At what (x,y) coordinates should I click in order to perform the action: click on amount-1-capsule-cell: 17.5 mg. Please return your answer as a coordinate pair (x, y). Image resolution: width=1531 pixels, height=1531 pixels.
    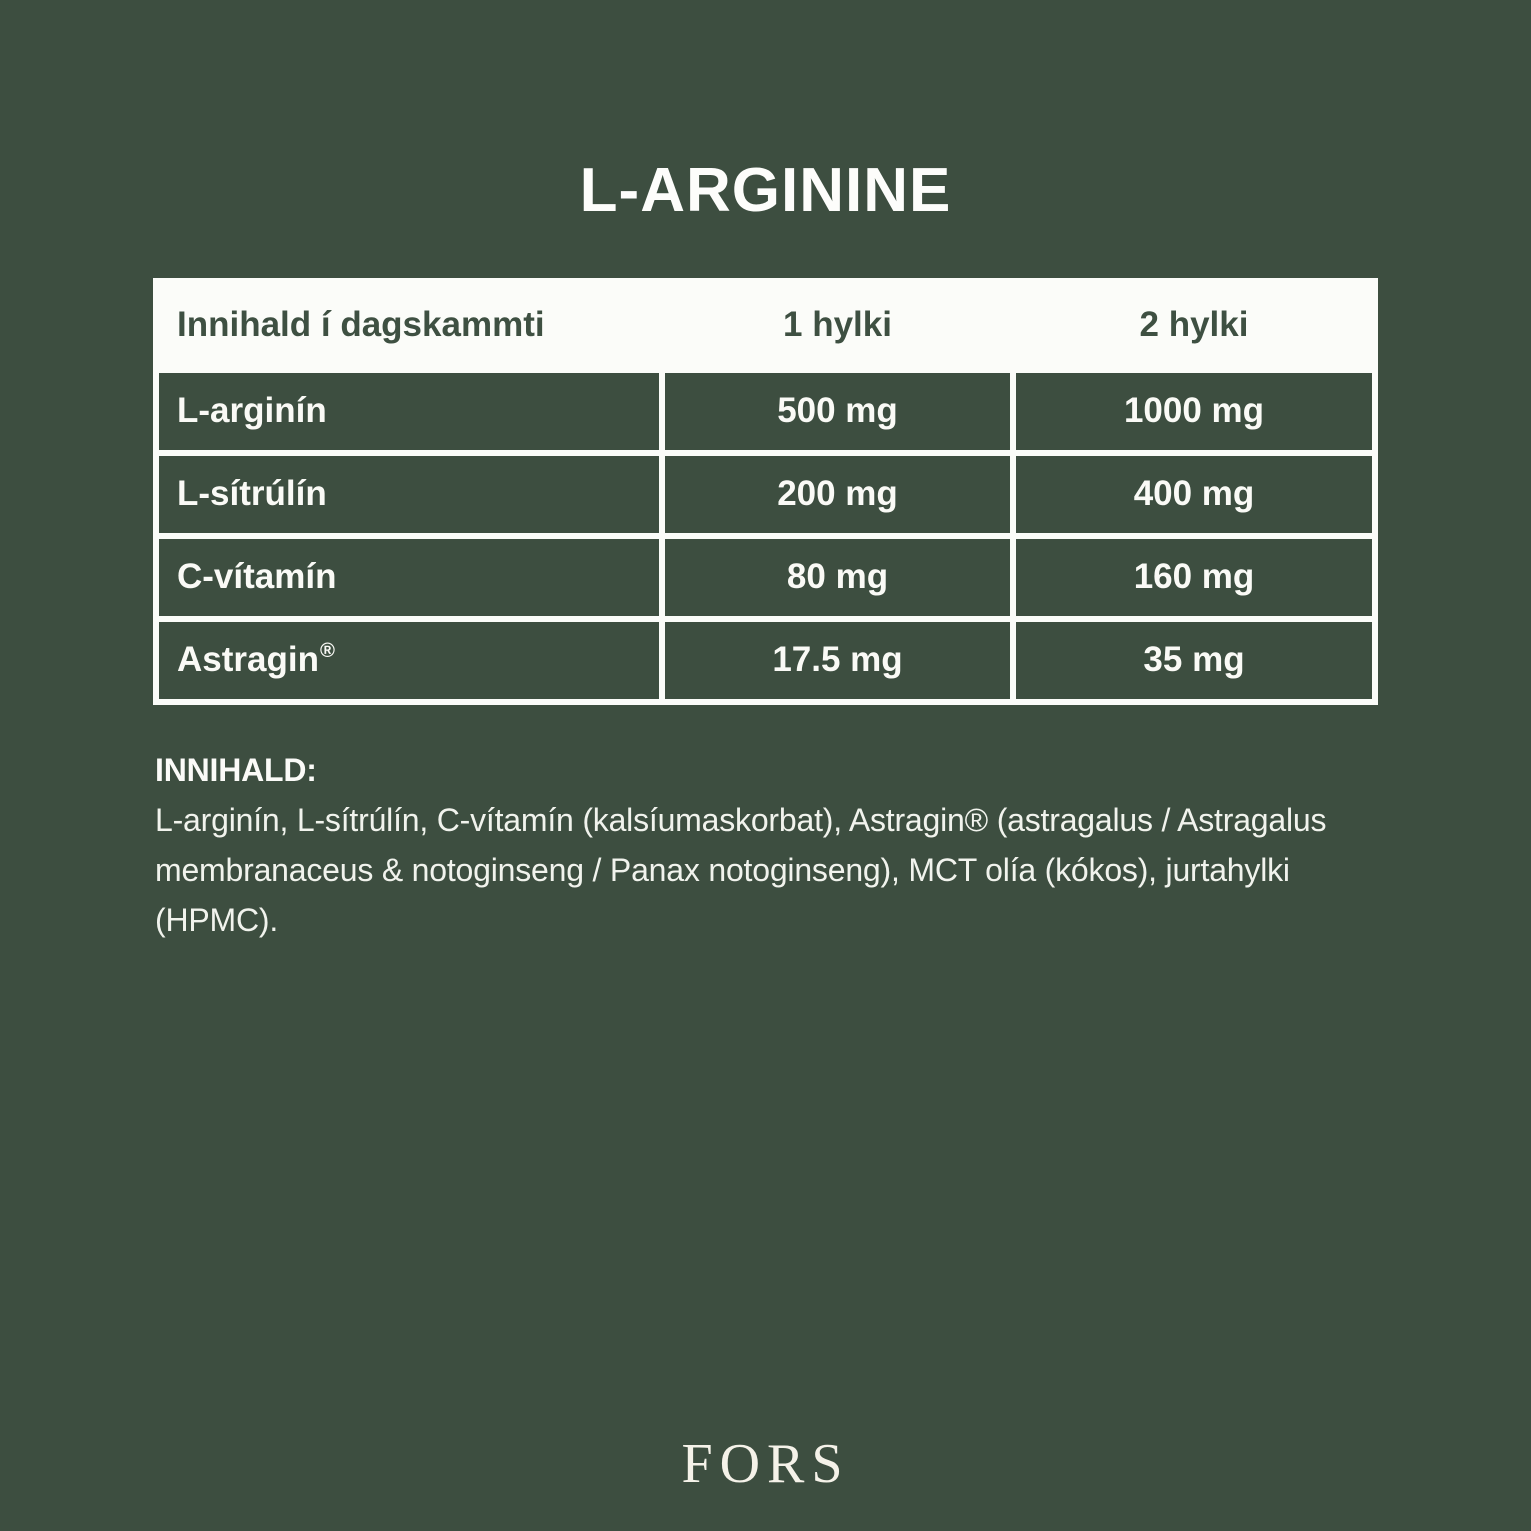
    Looking at the image, I should click on (837, 660).